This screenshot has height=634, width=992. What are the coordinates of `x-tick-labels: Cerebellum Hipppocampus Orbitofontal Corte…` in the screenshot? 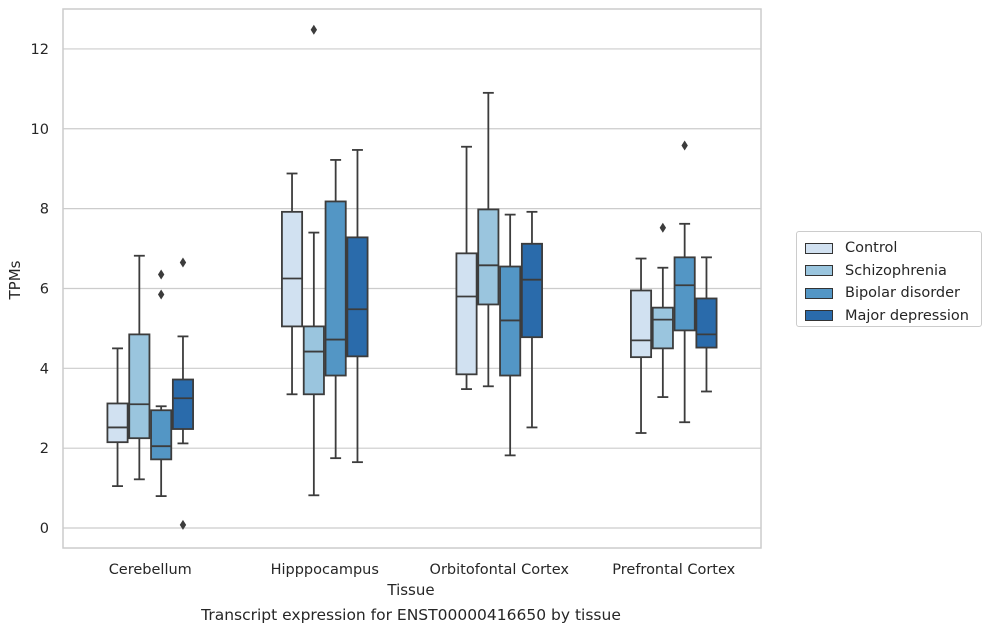 It's located at (422, 570).